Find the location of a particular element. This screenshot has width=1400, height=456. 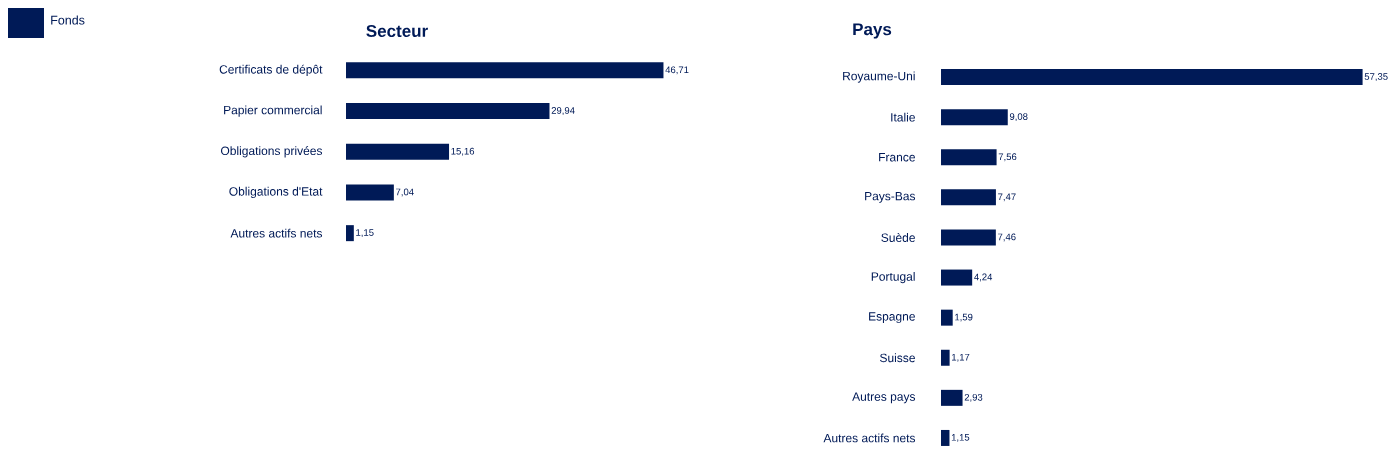

y-tick-label: Papier commercial is located at coordinates (273, 111).